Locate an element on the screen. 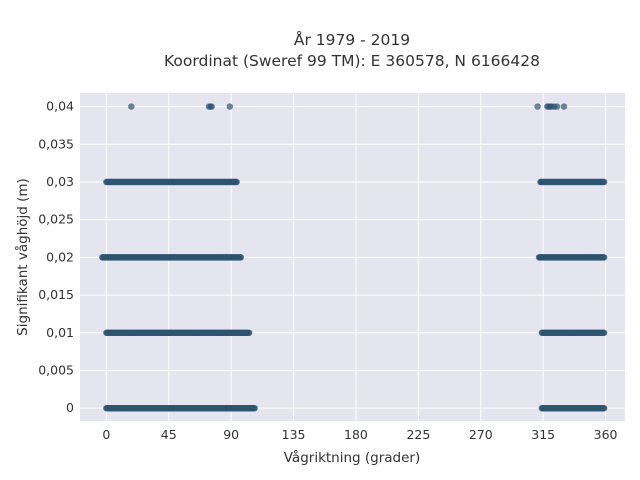 This screenshot has width=640, height=480. x-tick-label: 315 is located at coordinates (543, 434).